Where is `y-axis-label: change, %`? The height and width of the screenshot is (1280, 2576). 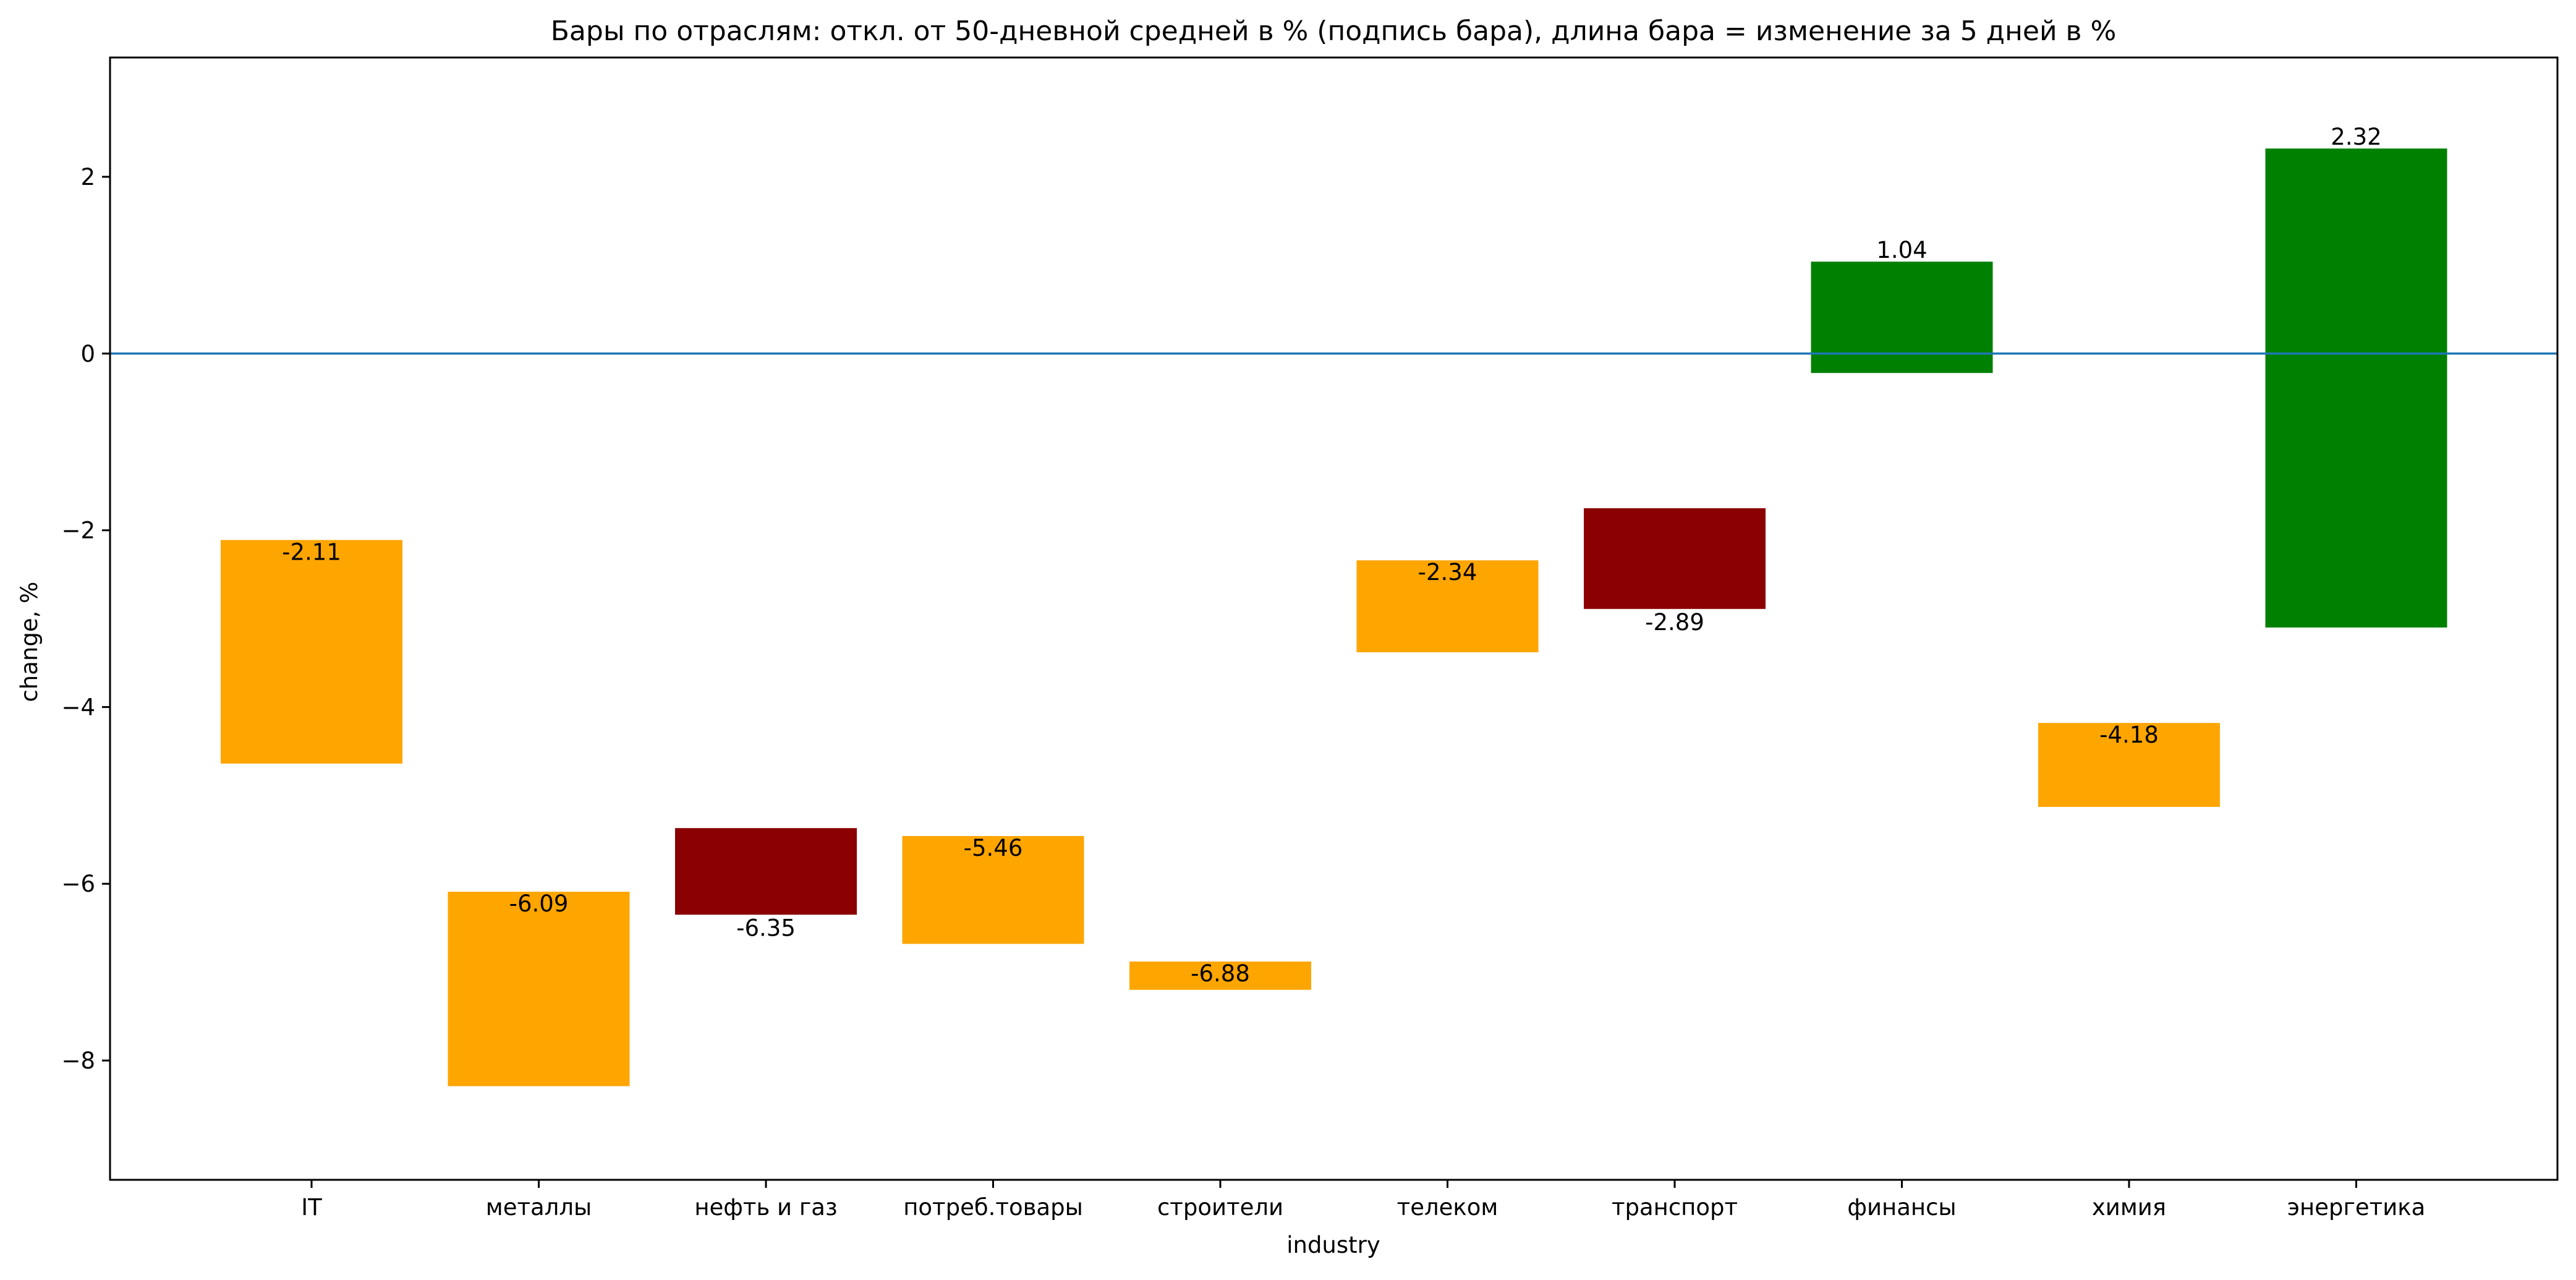 y-axis-label: change, % is located at coordinates (29, 642).